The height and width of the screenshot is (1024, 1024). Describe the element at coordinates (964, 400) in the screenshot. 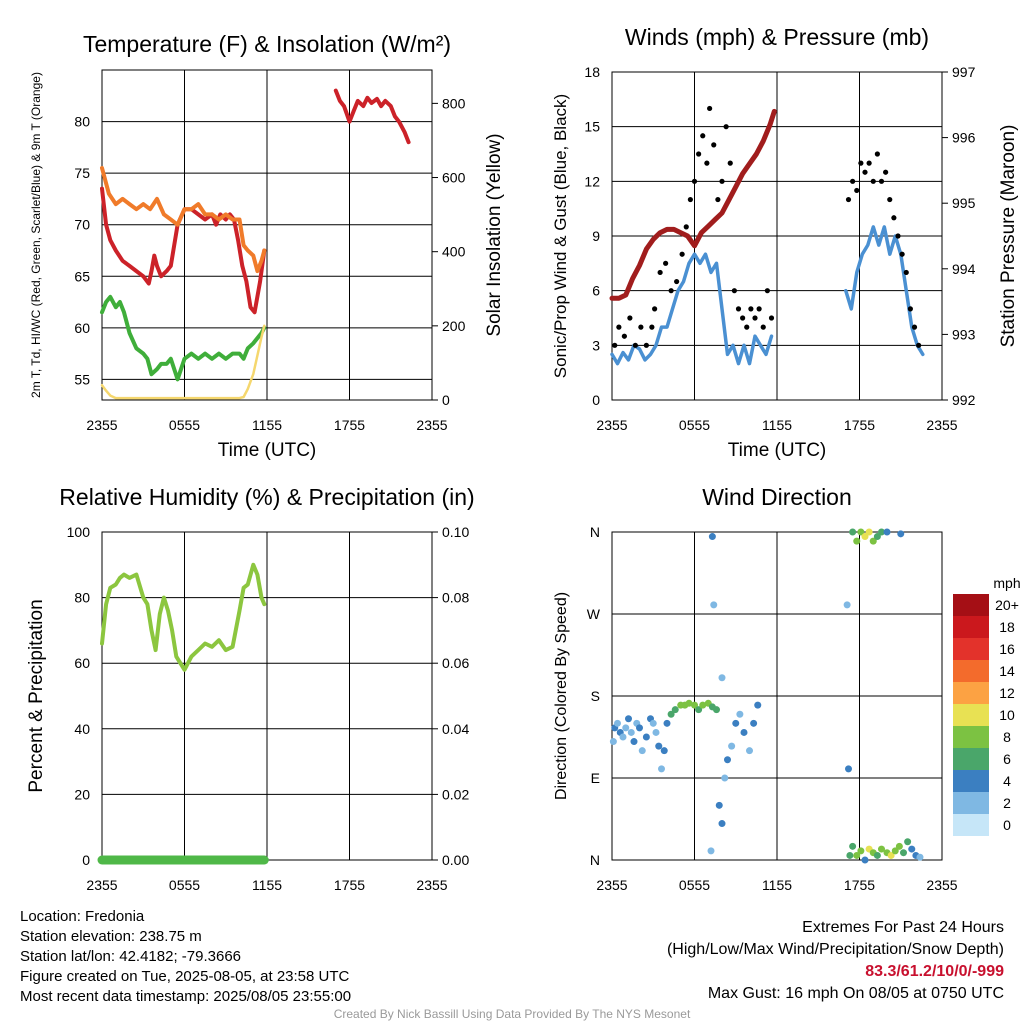

I see `y-right-tick-label: 992` at that location.